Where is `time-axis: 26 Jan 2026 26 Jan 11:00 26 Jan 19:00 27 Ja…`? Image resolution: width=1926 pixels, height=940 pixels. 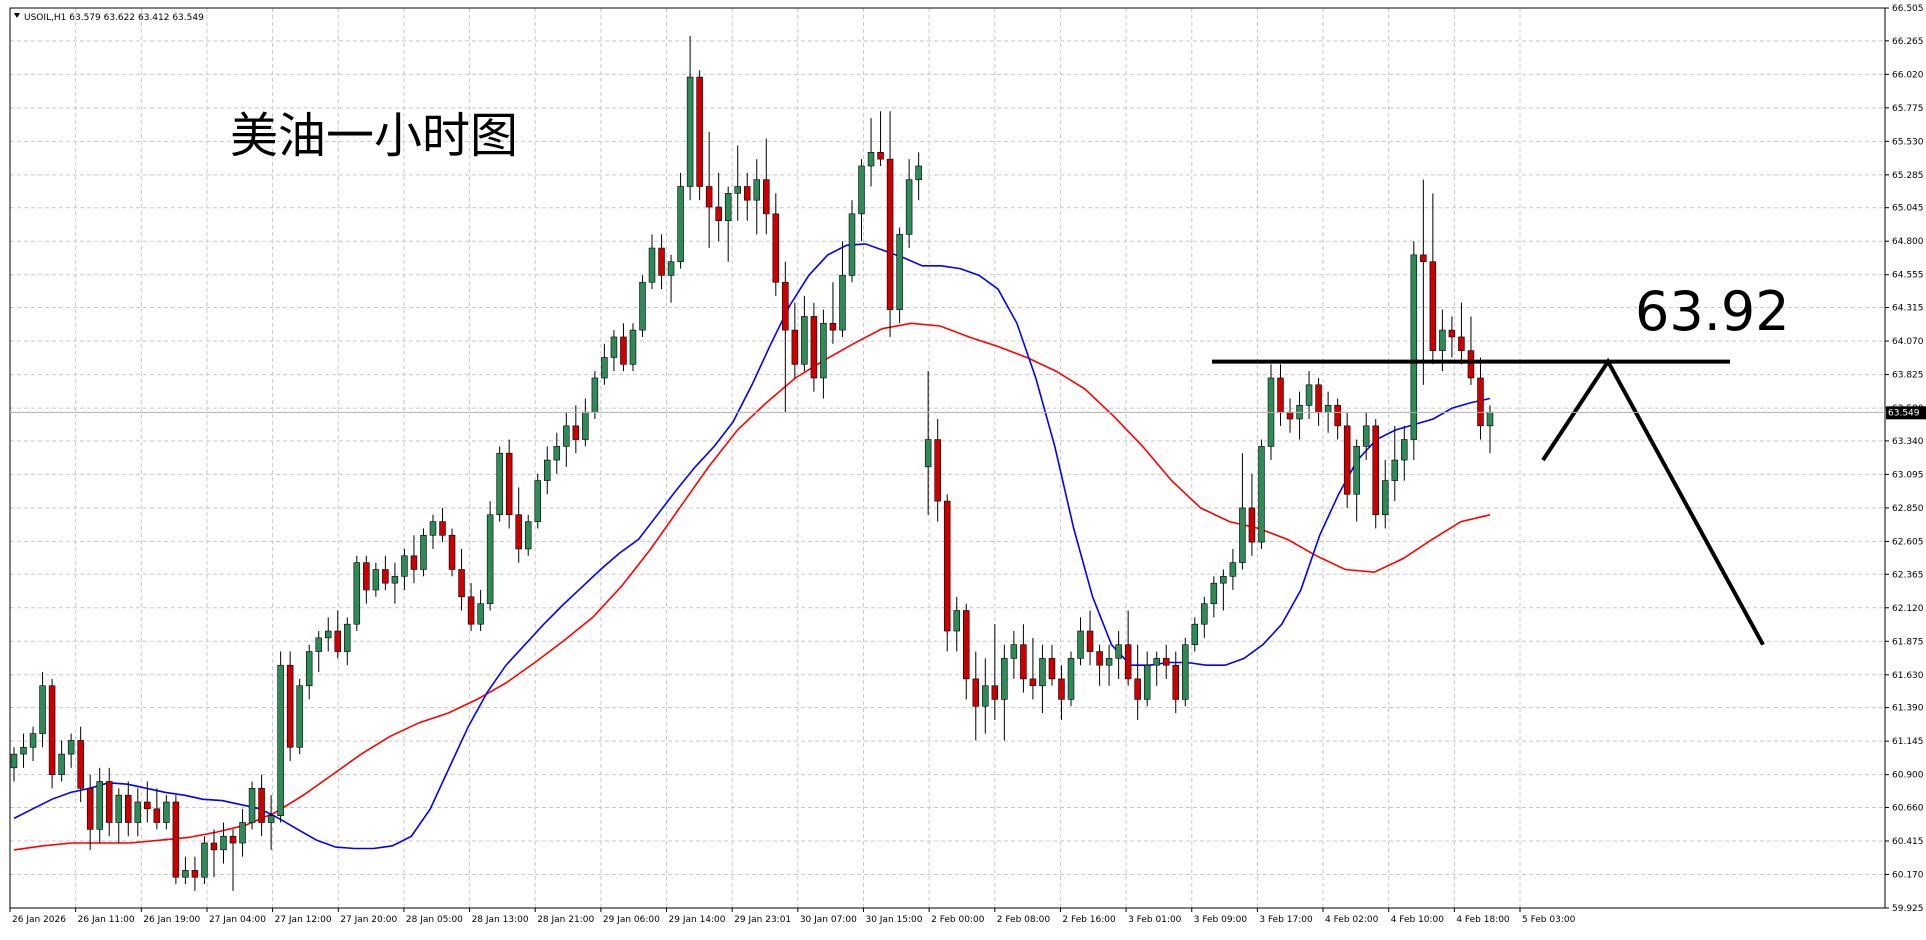 time-axis: 26 Jan 2026 26 Jan 11:00 26 Jan 19:00 27 Ja… is located at coordinates (792, 916).